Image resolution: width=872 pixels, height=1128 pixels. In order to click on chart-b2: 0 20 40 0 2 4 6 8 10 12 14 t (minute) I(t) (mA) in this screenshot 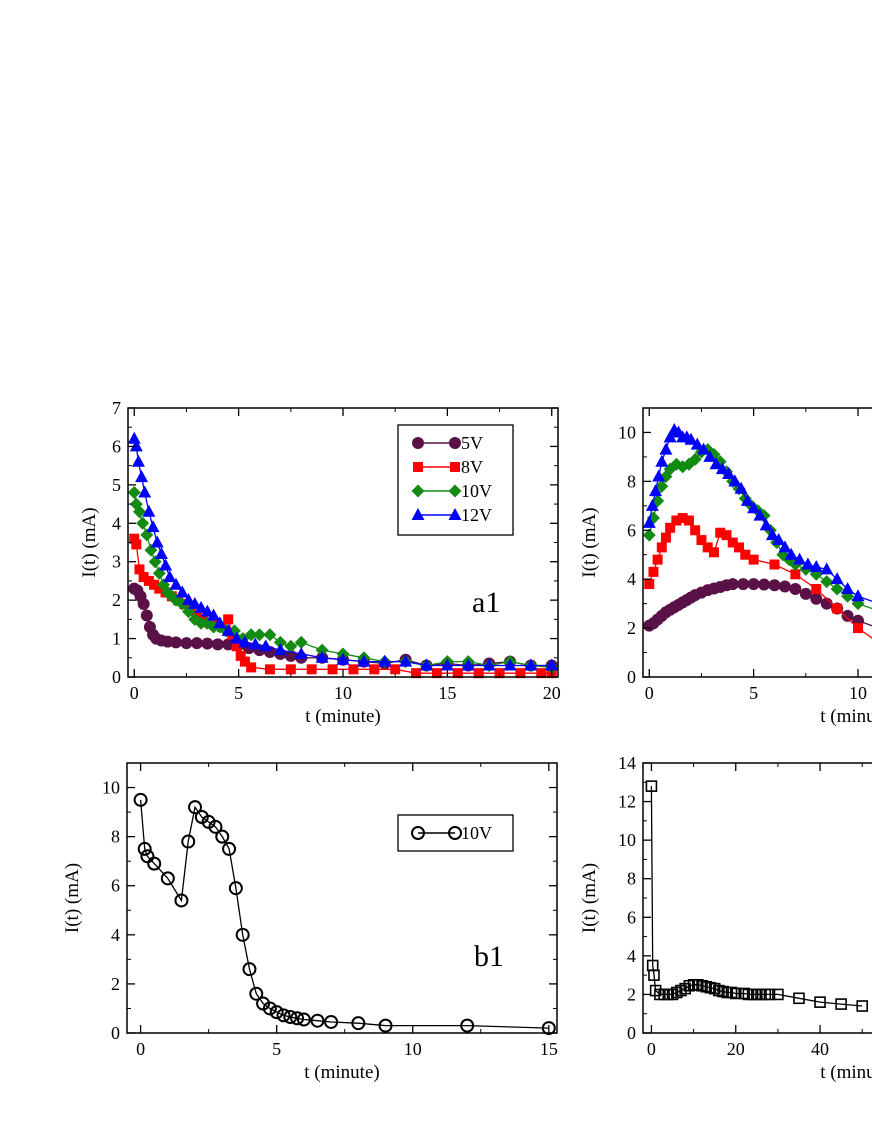, I will do `click(725, 918)`.